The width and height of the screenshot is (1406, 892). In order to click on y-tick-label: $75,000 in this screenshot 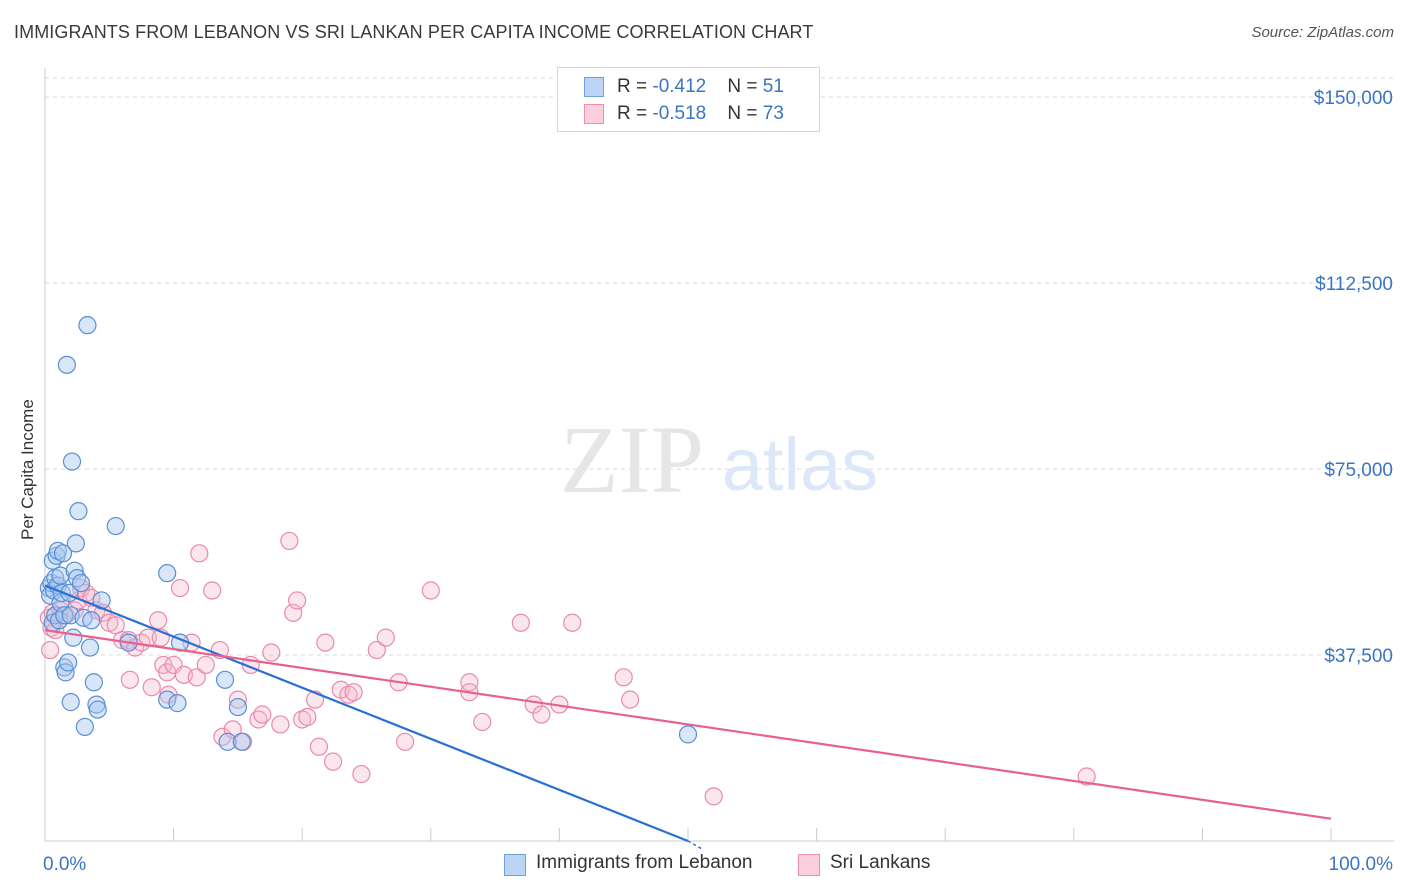, I will do `click(1358, 470)`.